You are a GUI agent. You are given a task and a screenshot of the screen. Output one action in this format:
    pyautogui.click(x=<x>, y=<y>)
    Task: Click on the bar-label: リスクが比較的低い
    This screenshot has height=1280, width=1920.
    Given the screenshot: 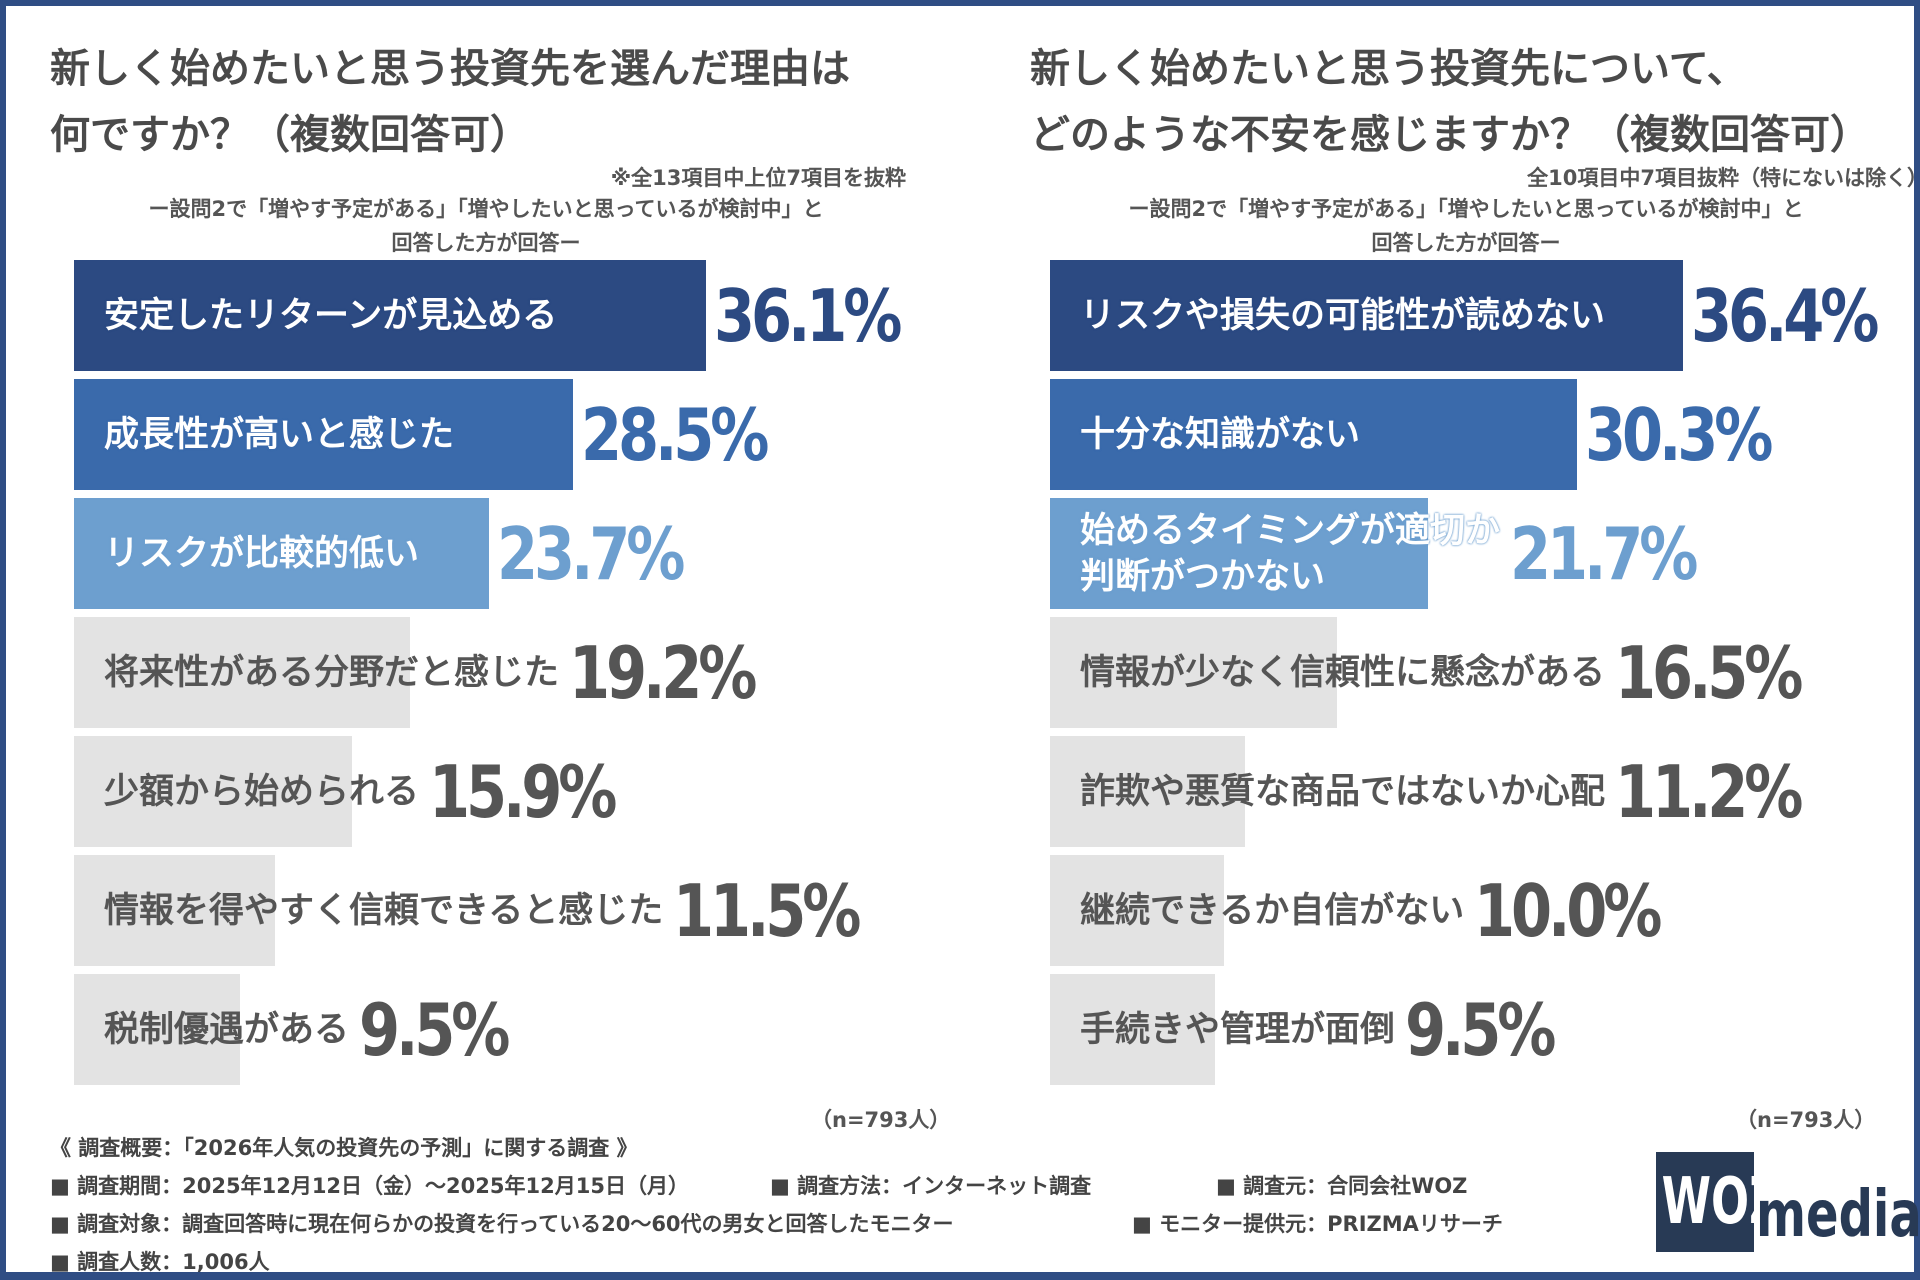 What is the action you would take?
    pyautogui.click(x=261, y=553)
    